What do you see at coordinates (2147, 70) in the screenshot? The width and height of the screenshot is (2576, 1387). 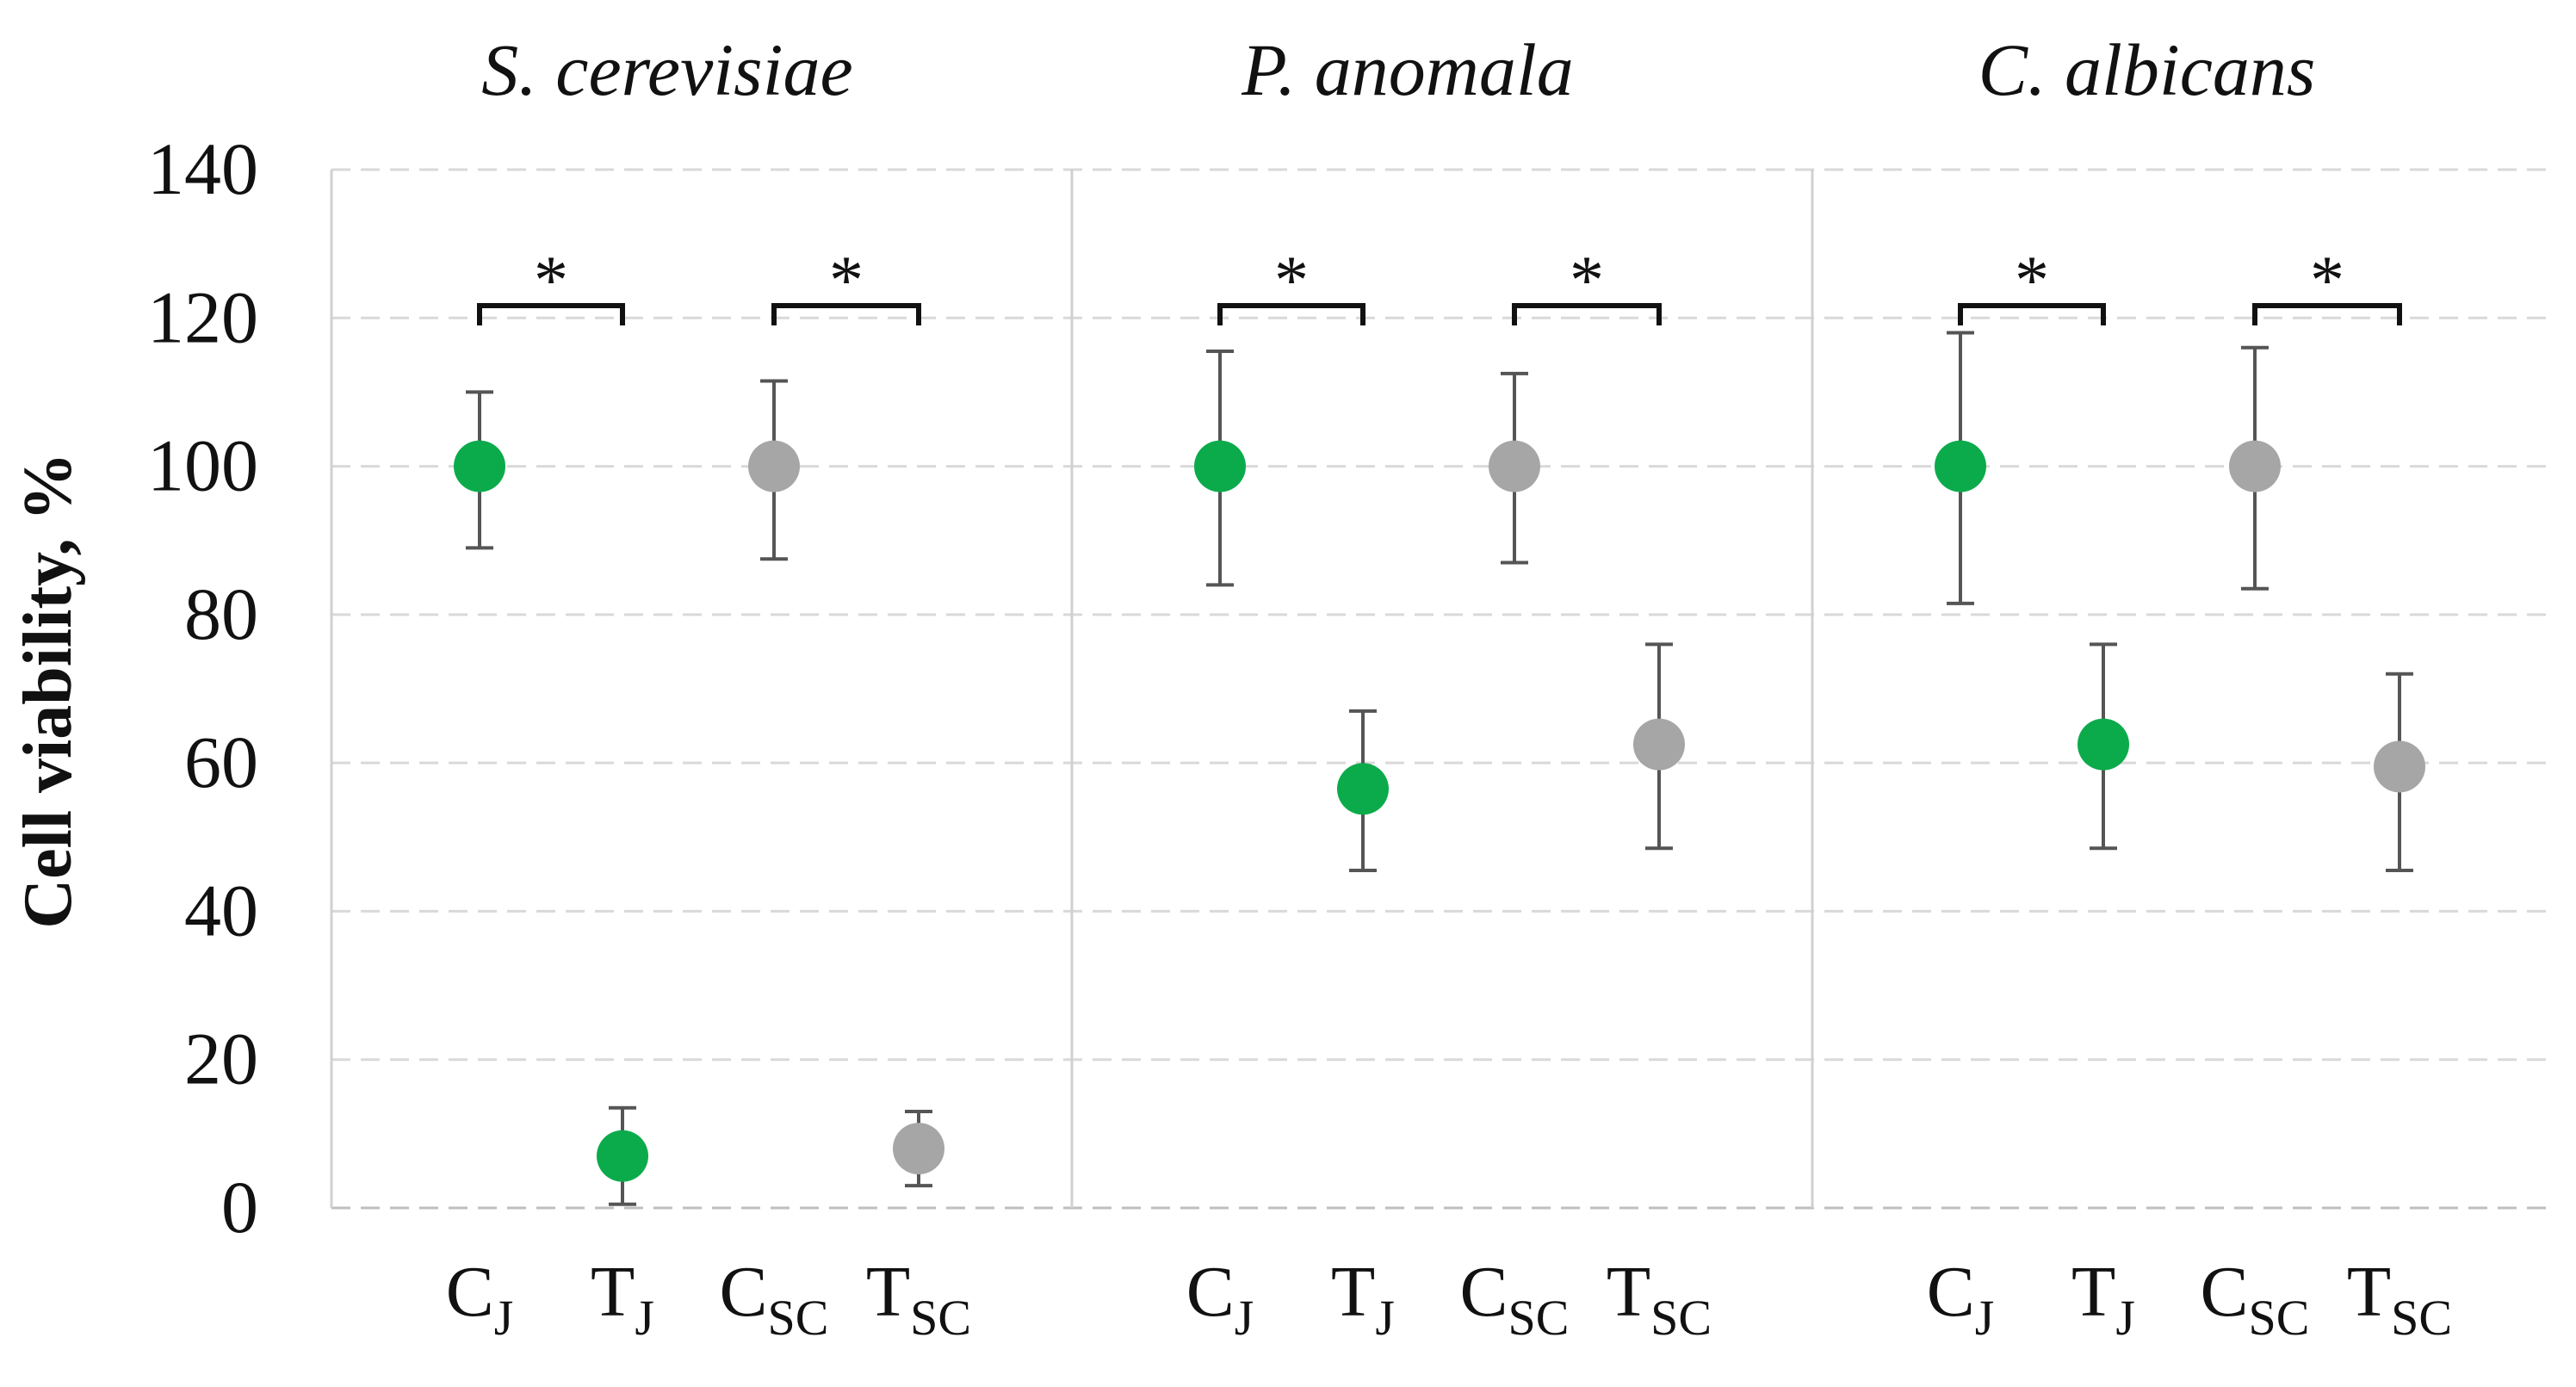 I see `panel-title: C. albicans` at bounding box center [2147, 70].